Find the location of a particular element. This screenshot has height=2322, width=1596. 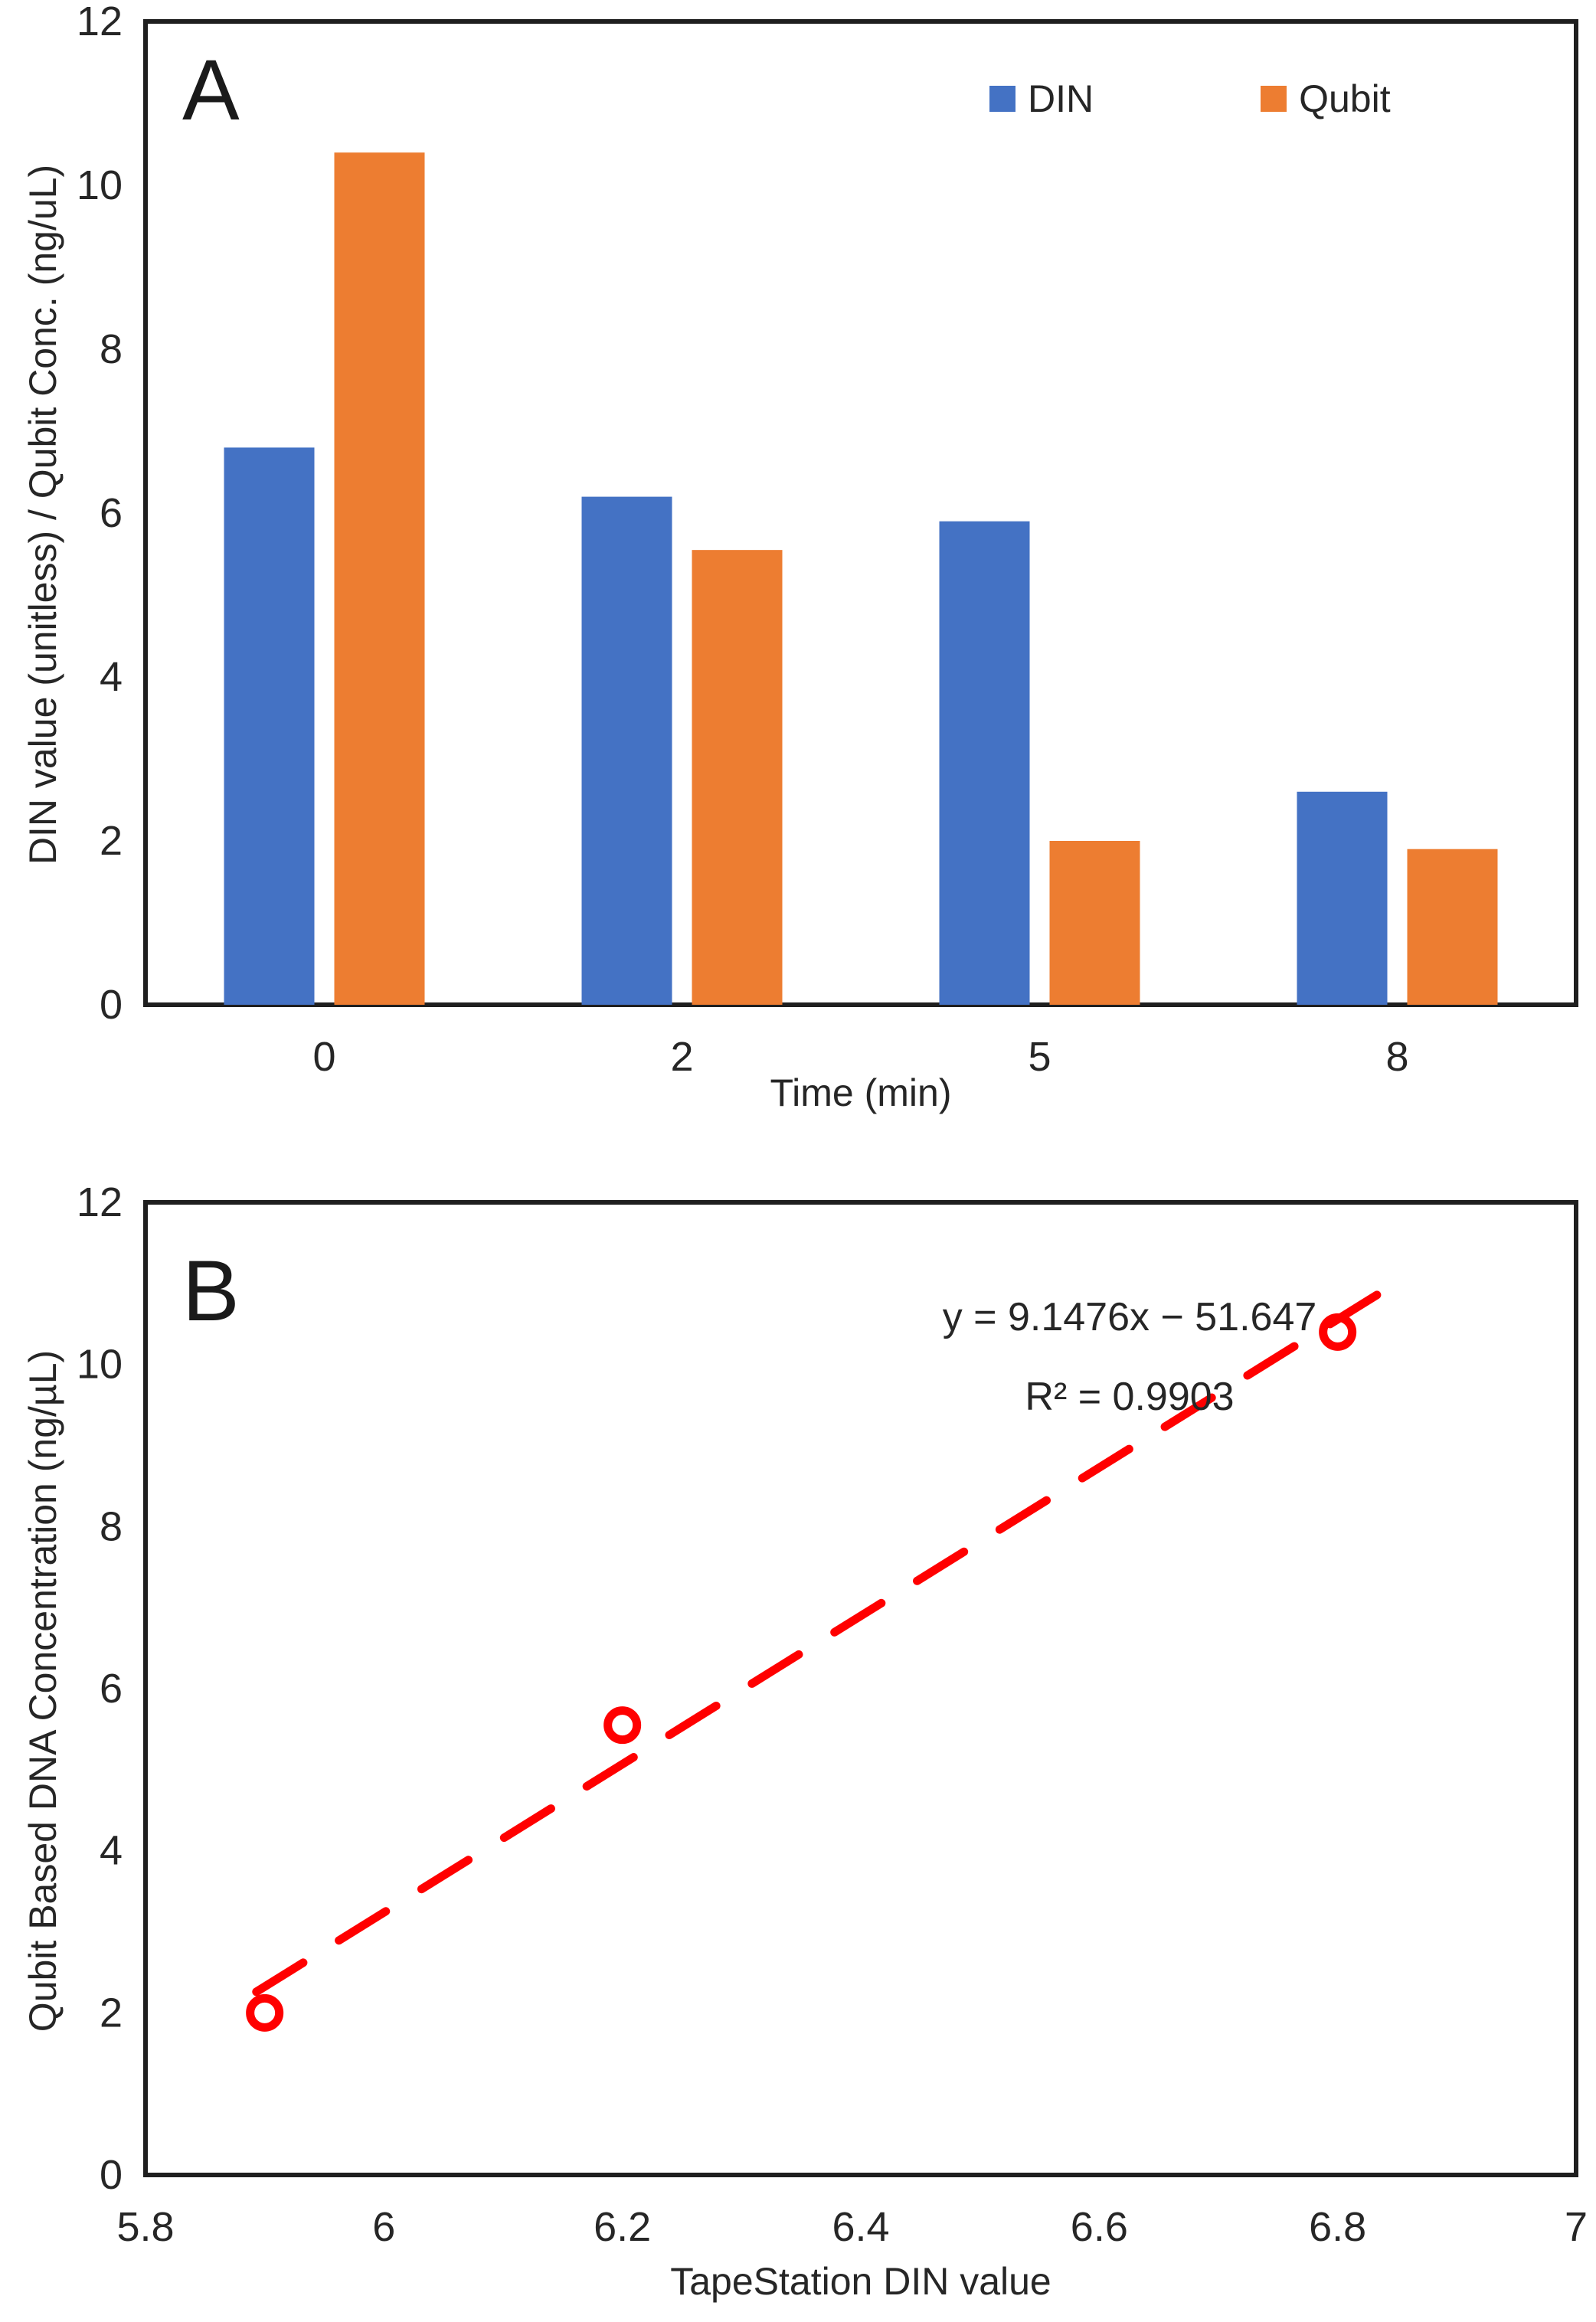

bar-qubit-t8 is located at coordinates (1453, 927).